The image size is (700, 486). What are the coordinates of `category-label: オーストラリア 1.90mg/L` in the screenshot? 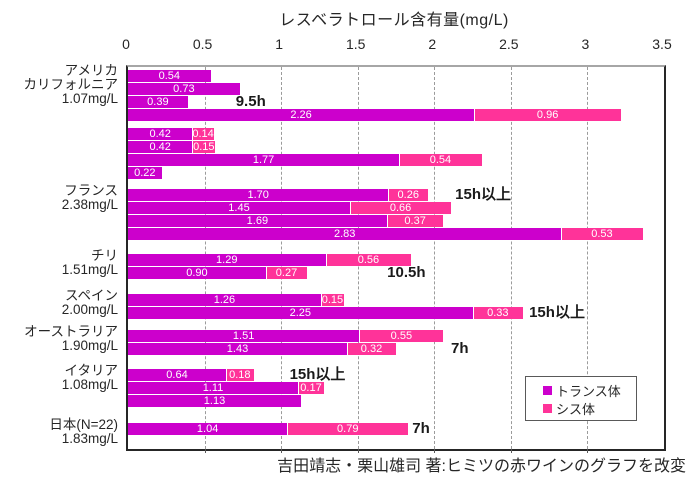 It's located at (59, 339).